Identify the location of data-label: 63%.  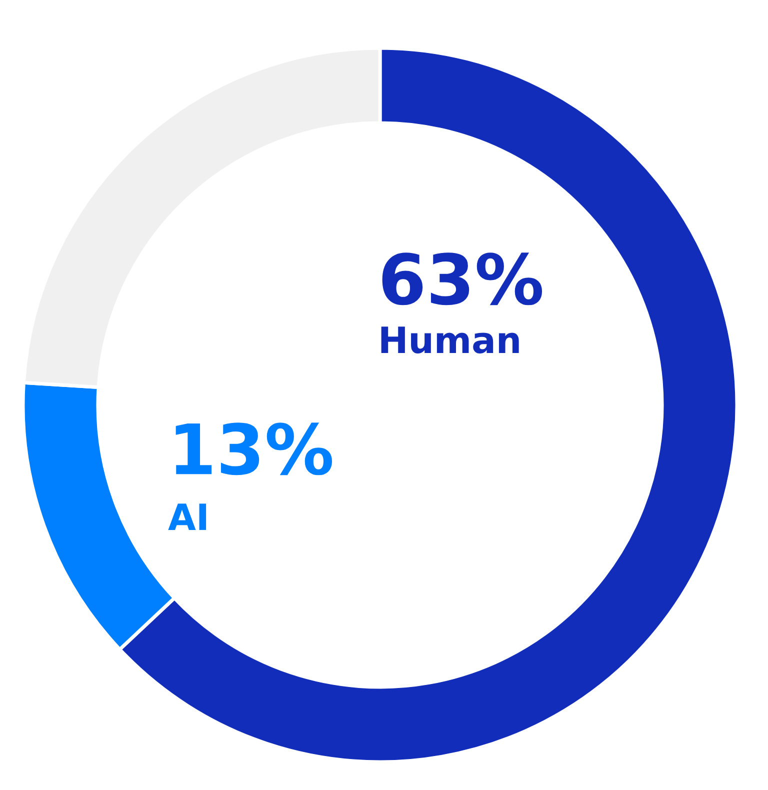
(462, 279).